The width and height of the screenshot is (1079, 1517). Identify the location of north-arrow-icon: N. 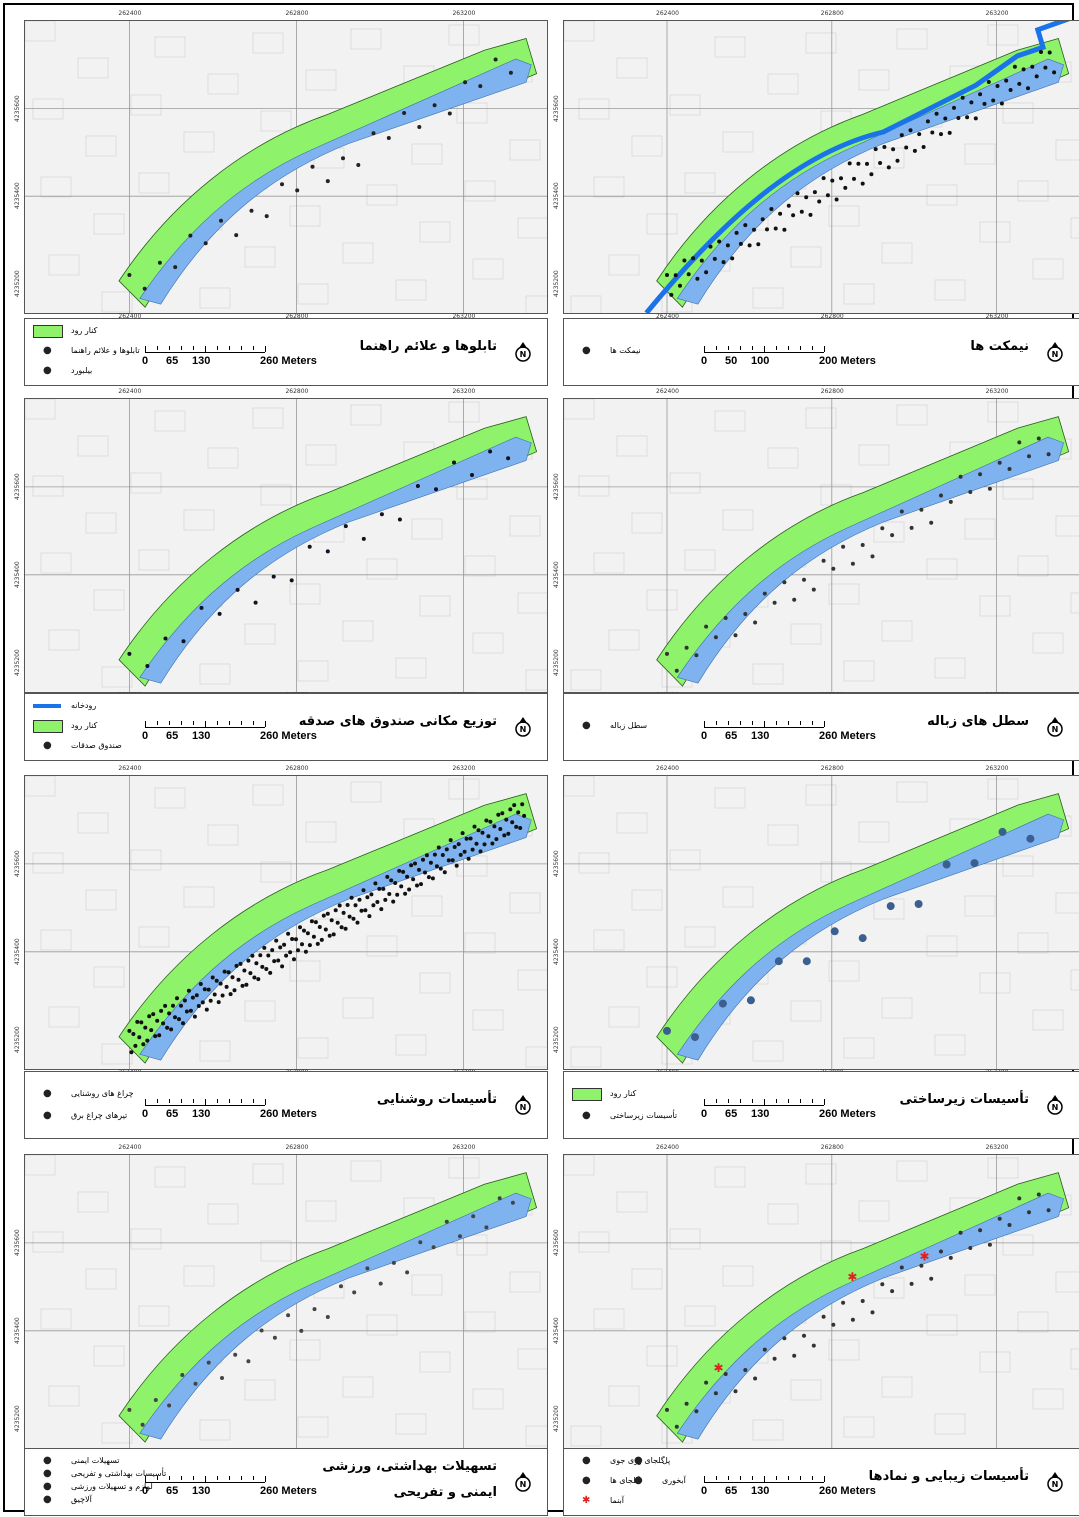
(523, 727).